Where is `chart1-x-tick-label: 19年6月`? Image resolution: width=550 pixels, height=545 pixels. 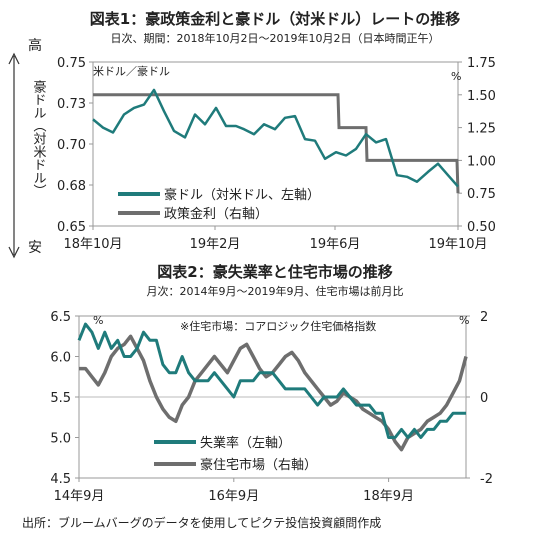
chart1-x-tick-label: 19年6月 is located at coordinates (335, 244).